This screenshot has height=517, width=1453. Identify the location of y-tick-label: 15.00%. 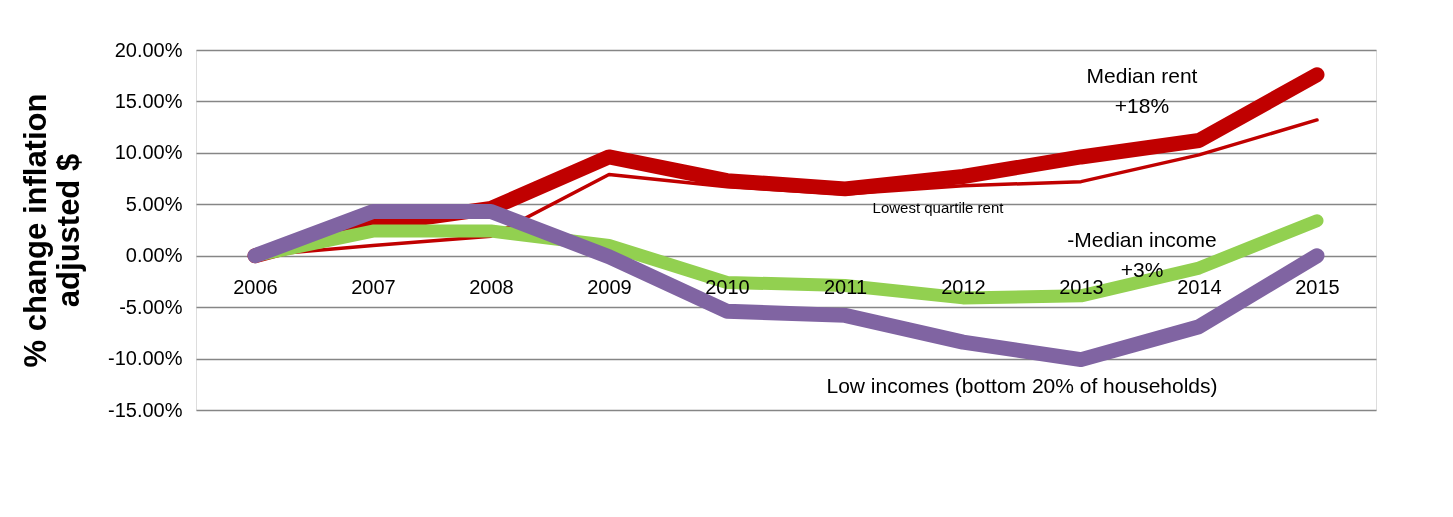
(148, 100).